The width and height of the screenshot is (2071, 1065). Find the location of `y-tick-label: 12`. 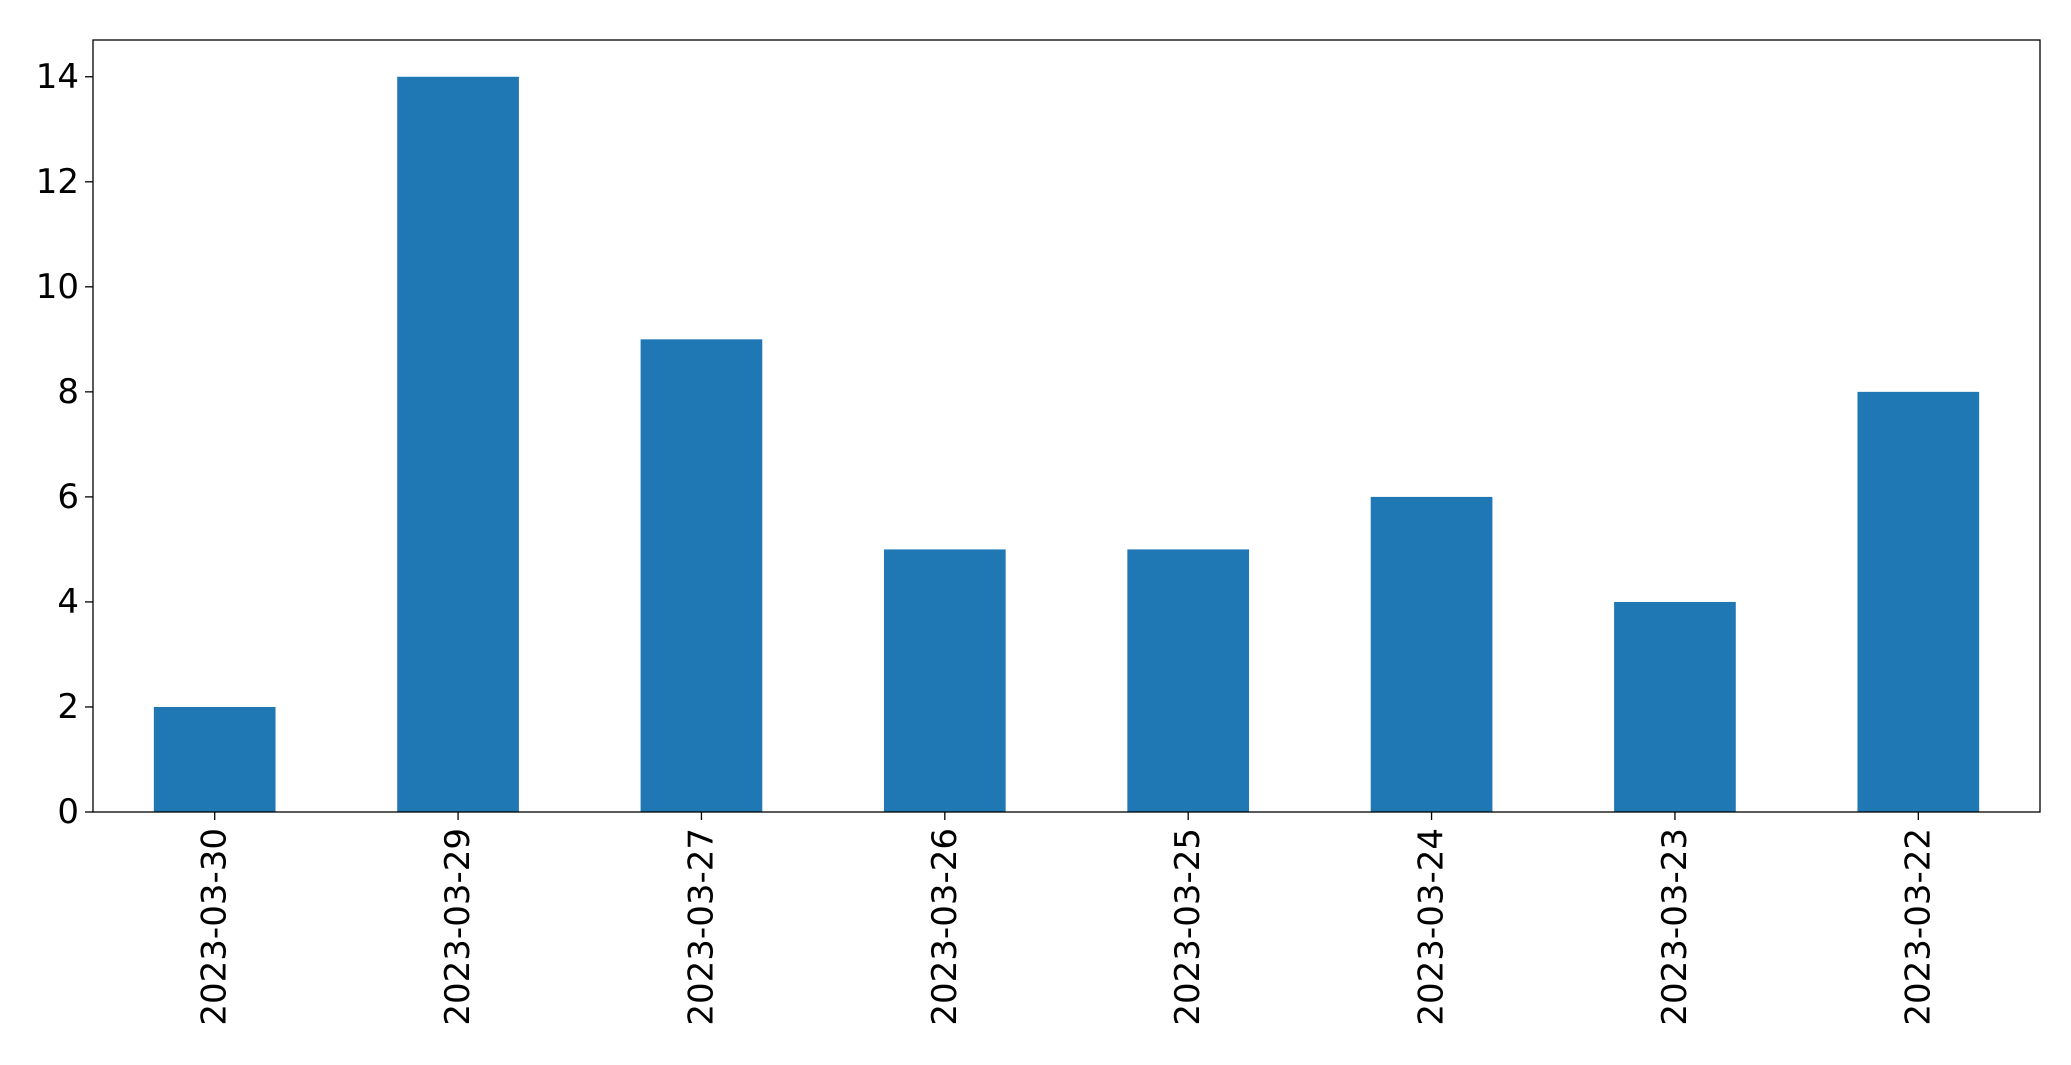

y-tick-label: 12 is located at coordinates (57, 182).